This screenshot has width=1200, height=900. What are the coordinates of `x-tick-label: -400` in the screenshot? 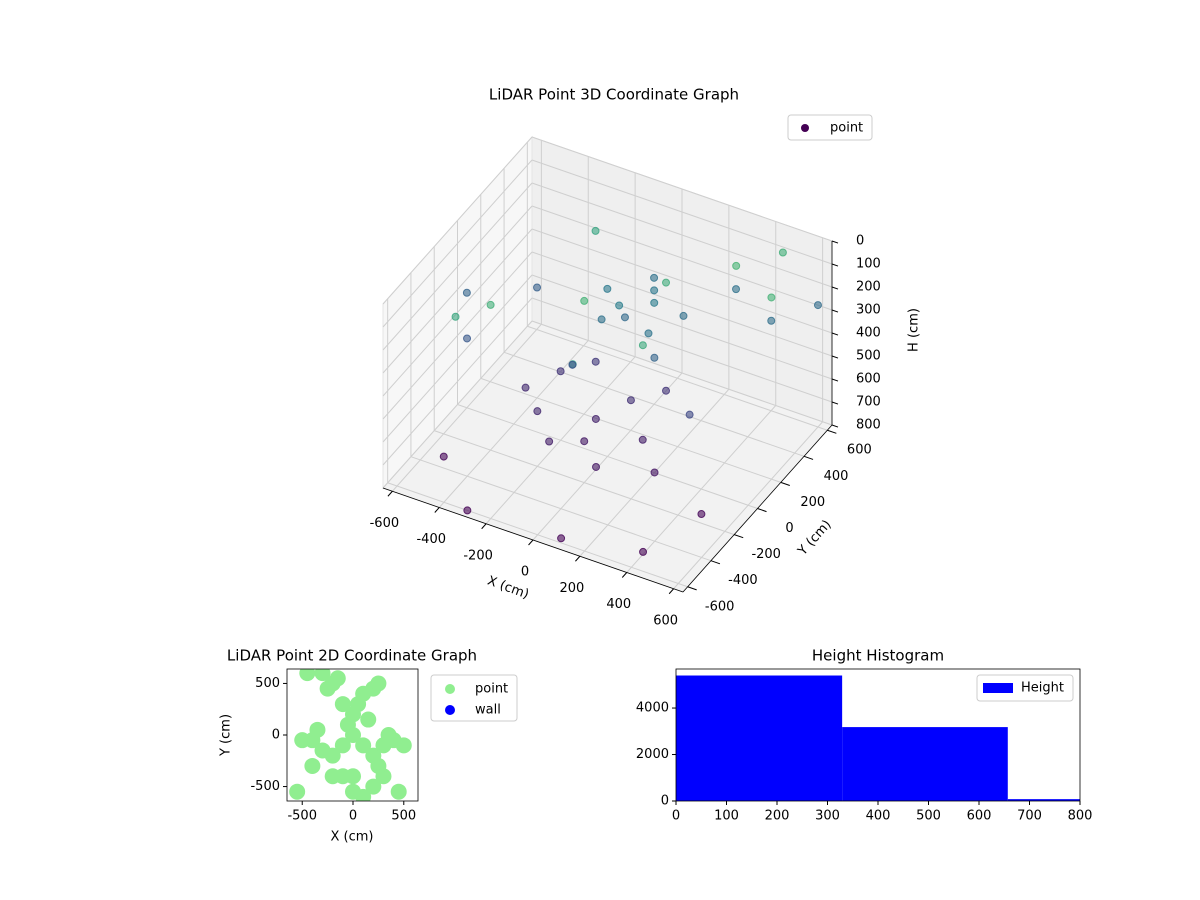 It's located at (431, 539).